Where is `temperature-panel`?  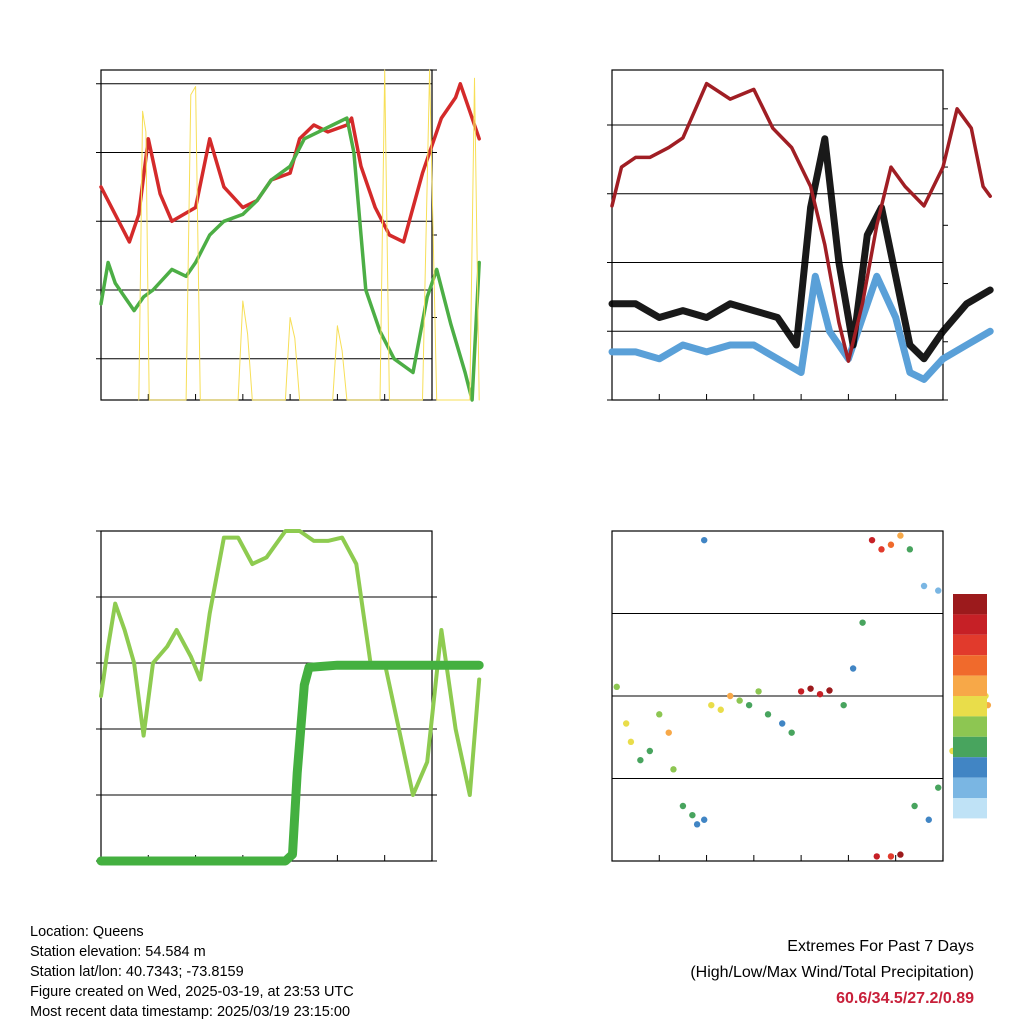
temperature-panel is located at coordinates (288, 235).